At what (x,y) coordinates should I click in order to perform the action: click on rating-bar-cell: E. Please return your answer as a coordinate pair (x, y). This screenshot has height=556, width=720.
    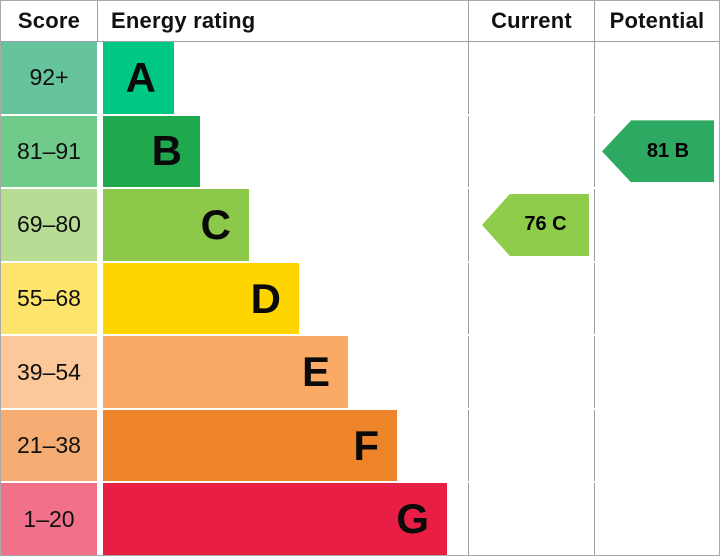
    Looking at the image, I should click on (282, 372).